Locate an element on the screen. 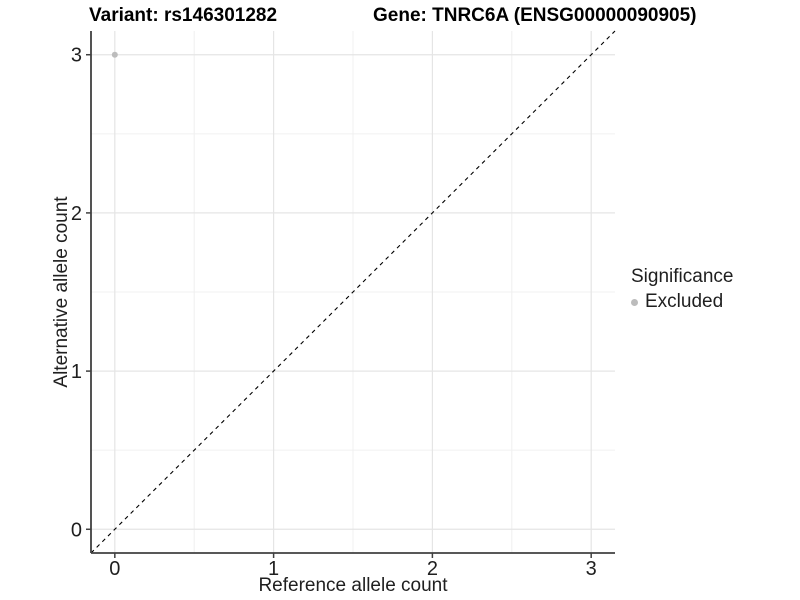  x-tick-label: 3 is located at coordinates (591, 569).